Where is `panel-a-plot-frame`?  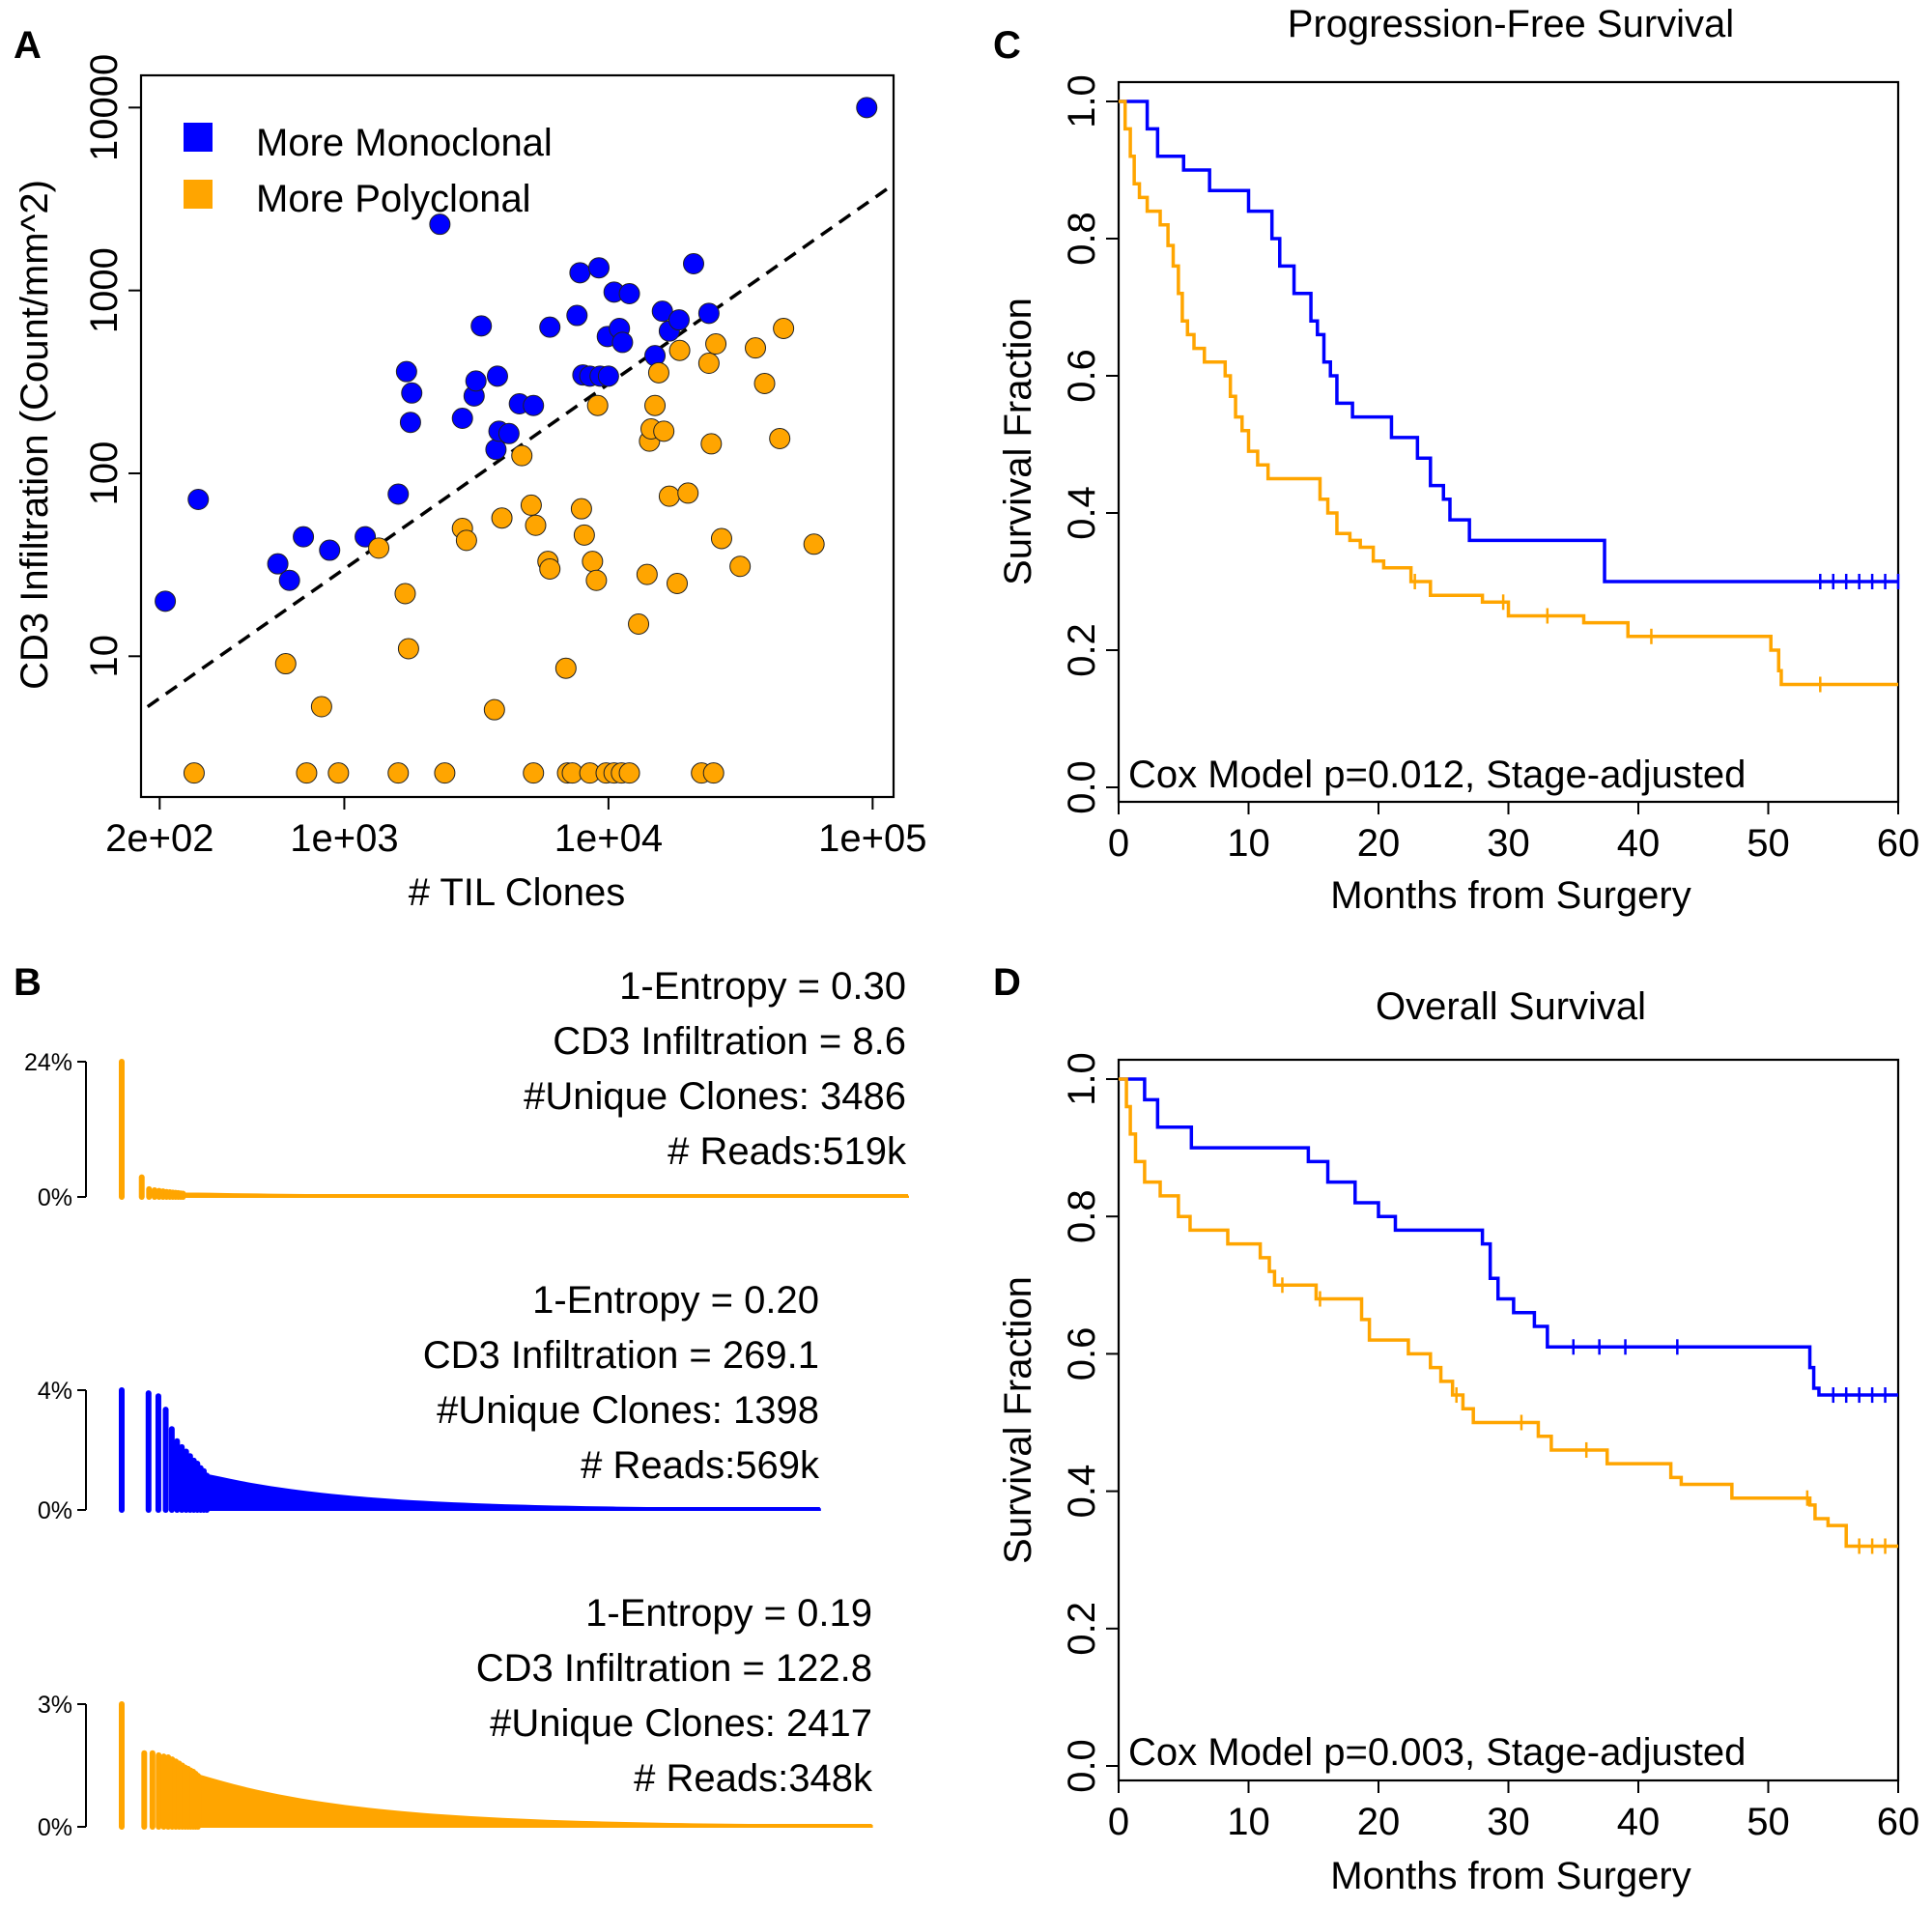 panel-a-plot-frame is located at coordinates (517, 436).